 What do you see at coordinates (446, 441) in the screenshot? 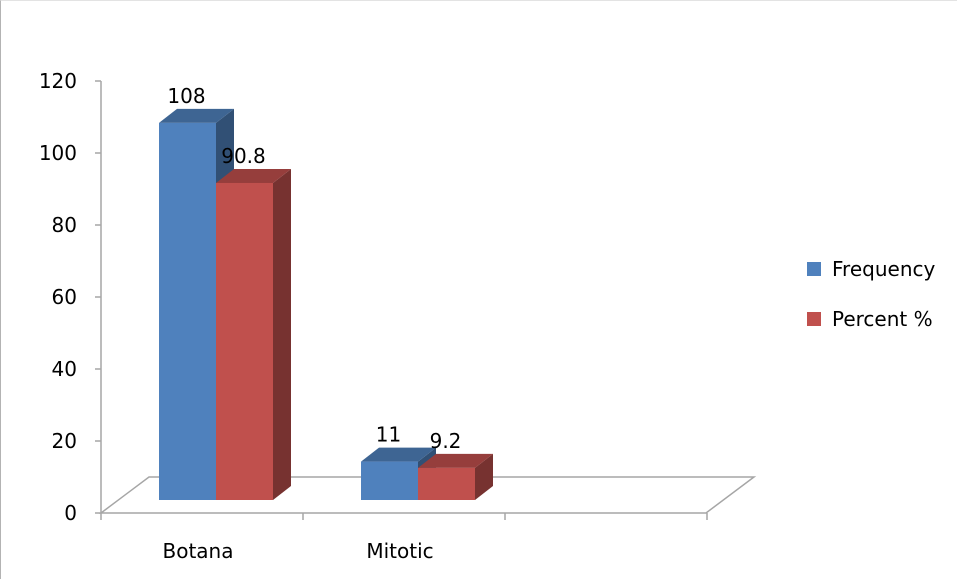
I see `data-label: 9.2` at bounding box center [446, 441].